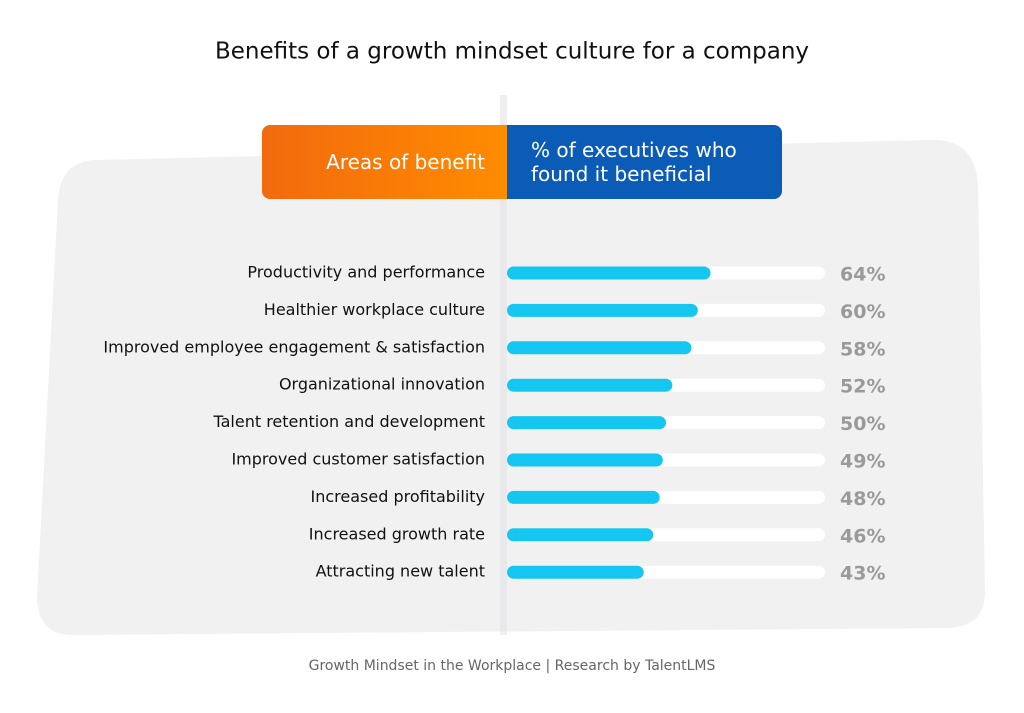  I want to click on value-label: 64%, so click(862, 275).